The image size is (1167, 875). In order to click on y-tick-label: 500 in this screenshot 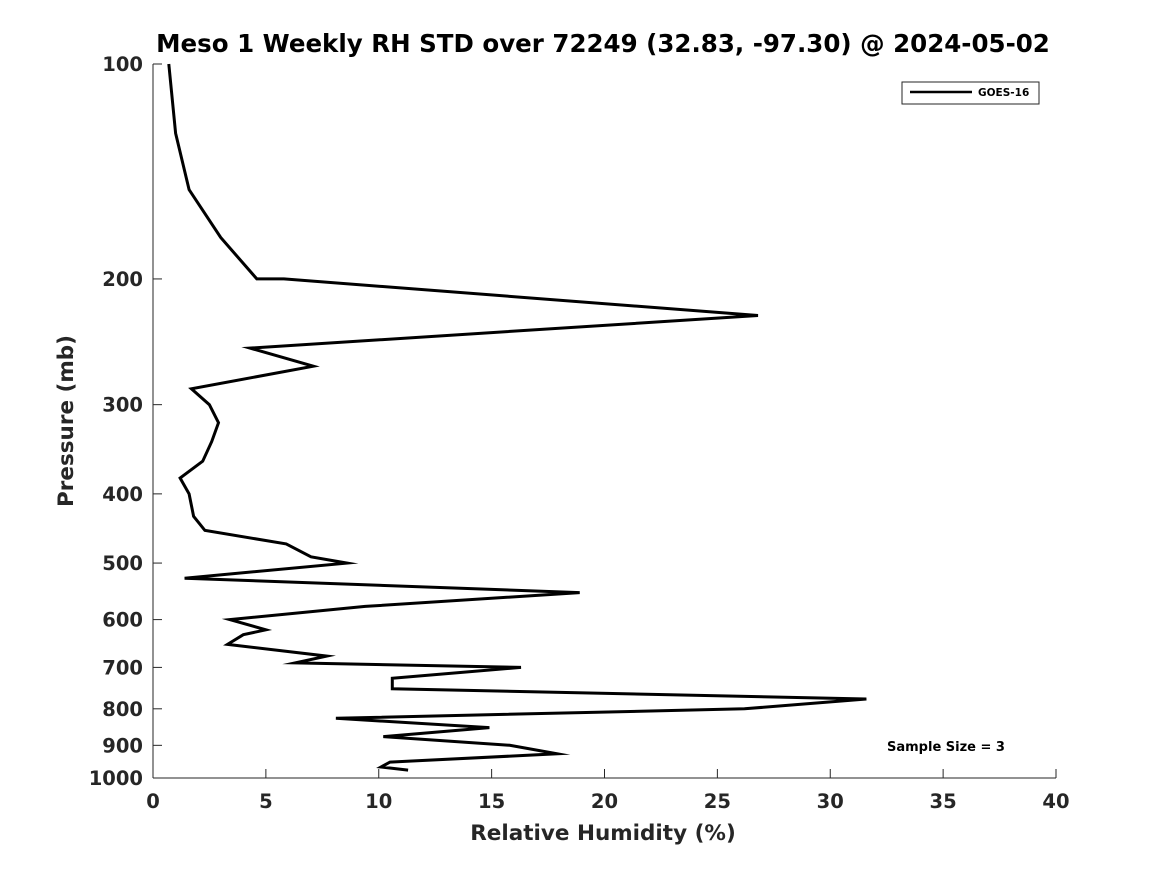, I will do `click(122, 563)`.